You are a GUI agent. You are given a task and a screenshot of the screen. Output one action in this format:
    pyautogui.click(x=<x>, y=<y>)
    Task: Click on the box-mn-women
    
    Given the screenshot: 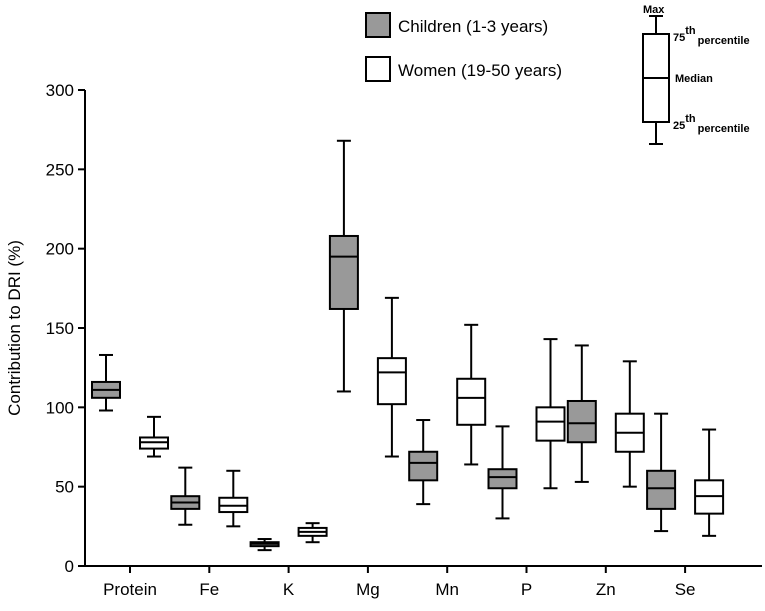 What is the action you would take?
    pyautogui.click(x=471, y=394)
    